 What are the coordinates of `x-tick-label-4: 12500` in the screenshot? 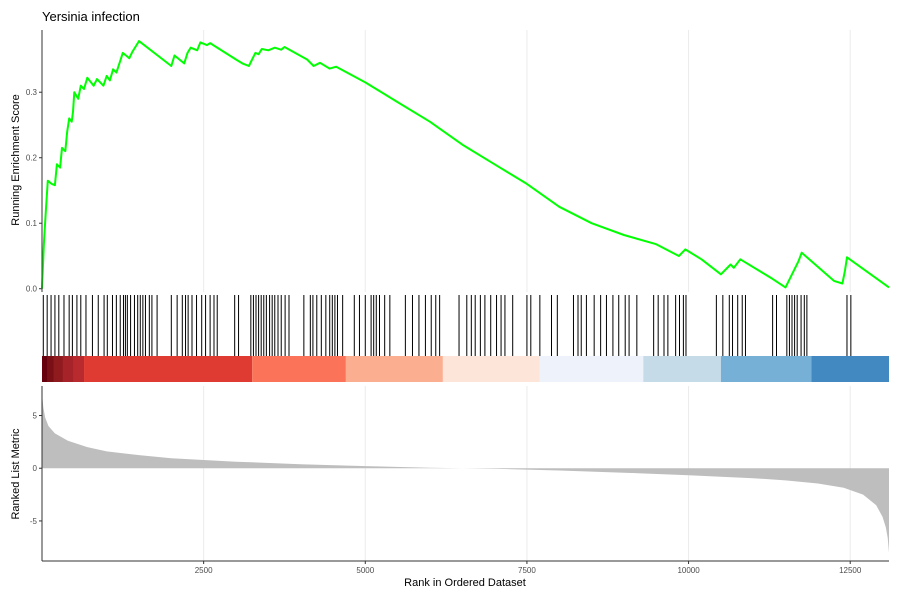 It's located at (850, 570).